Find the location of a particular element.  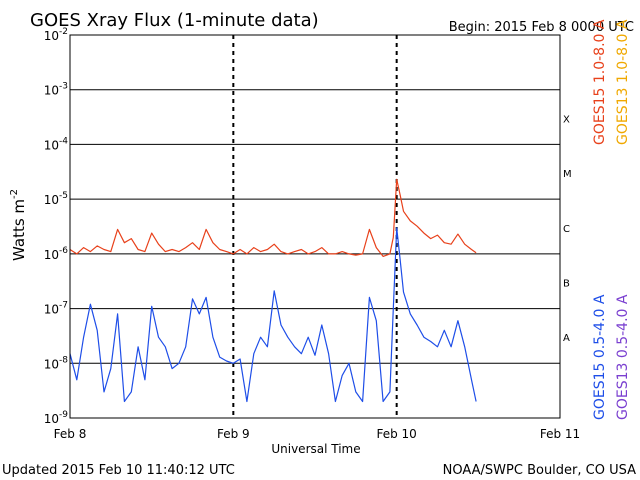

begin-label: Begin: 2015 Feb 8 0000 UTC is located at coordinates (541, 27).